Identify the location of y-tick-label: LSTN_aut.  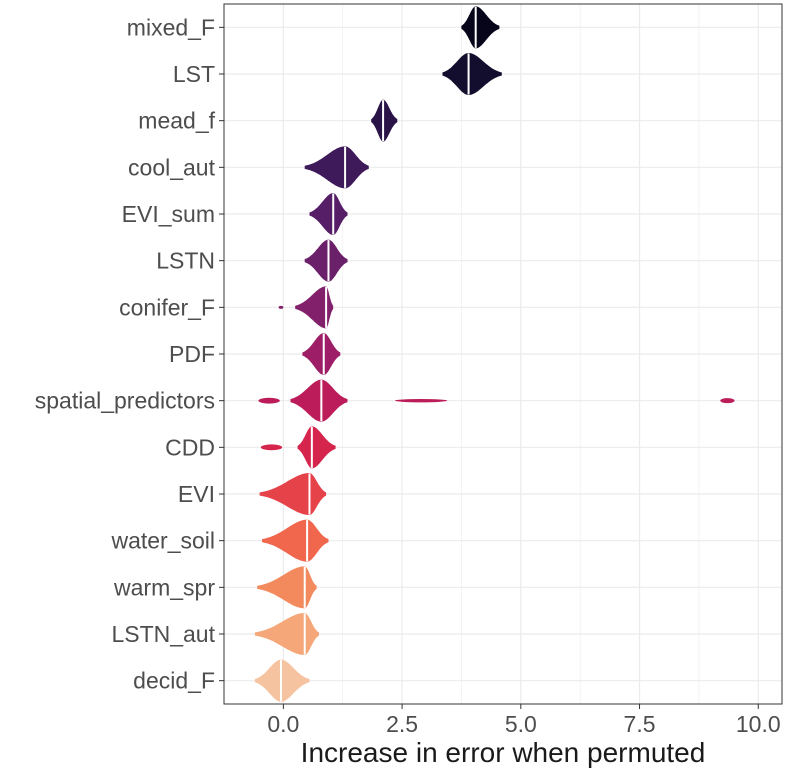
(163, 634).